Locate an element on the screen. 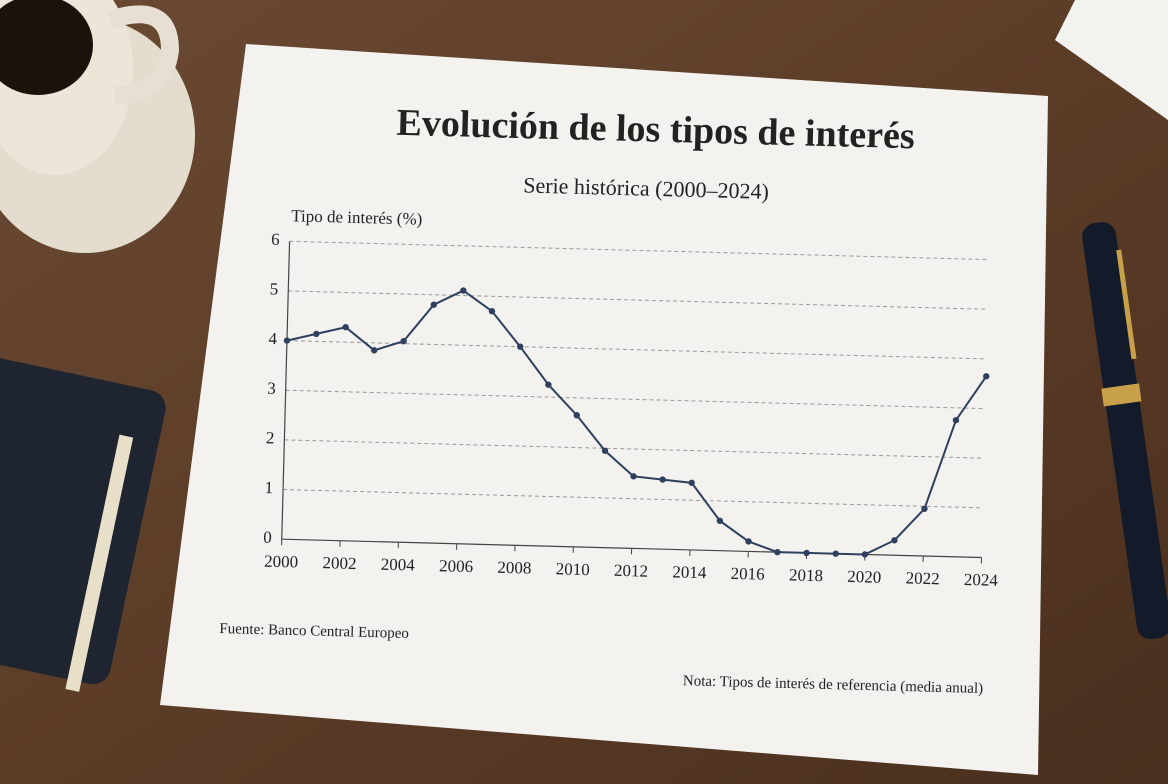  y-tick-label: 1 is located at coordinates (268, 487).